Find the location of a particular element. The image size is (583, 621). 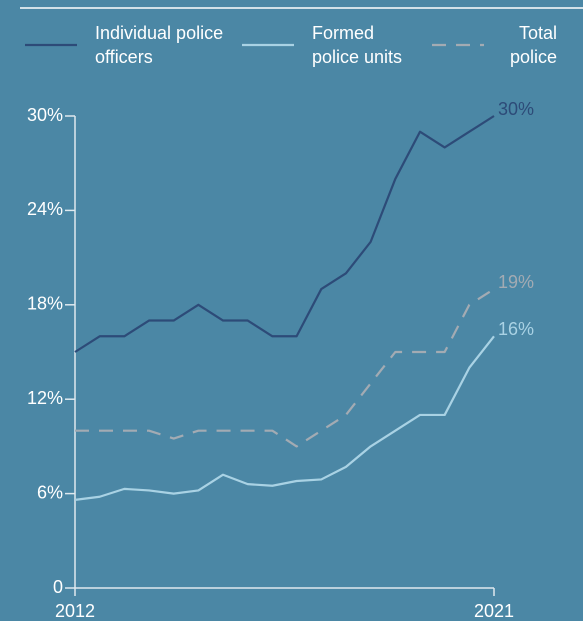

y-tick-label: 12% is located at coordinates (45, 398).